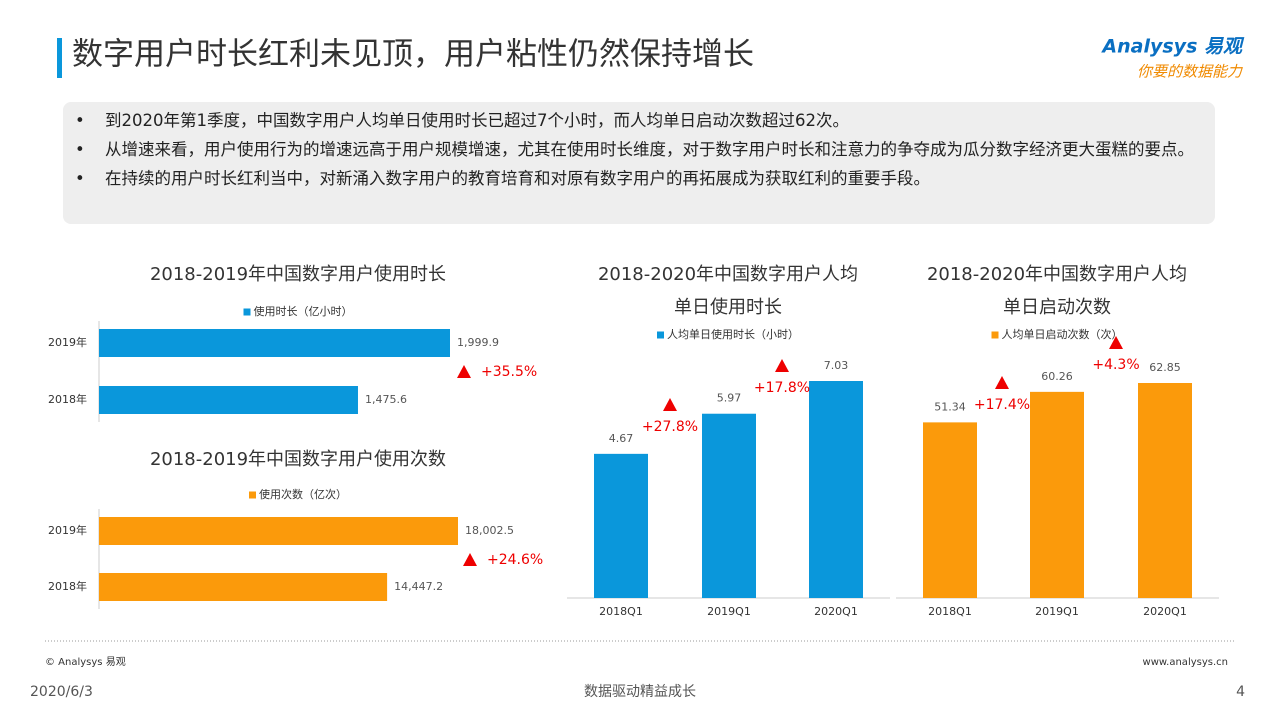 This screenshot has width=1279, height=719. Describe the element at coordinates (728, 307) in the screenshot. I see `chart-title: 单日使用时长` at that location.